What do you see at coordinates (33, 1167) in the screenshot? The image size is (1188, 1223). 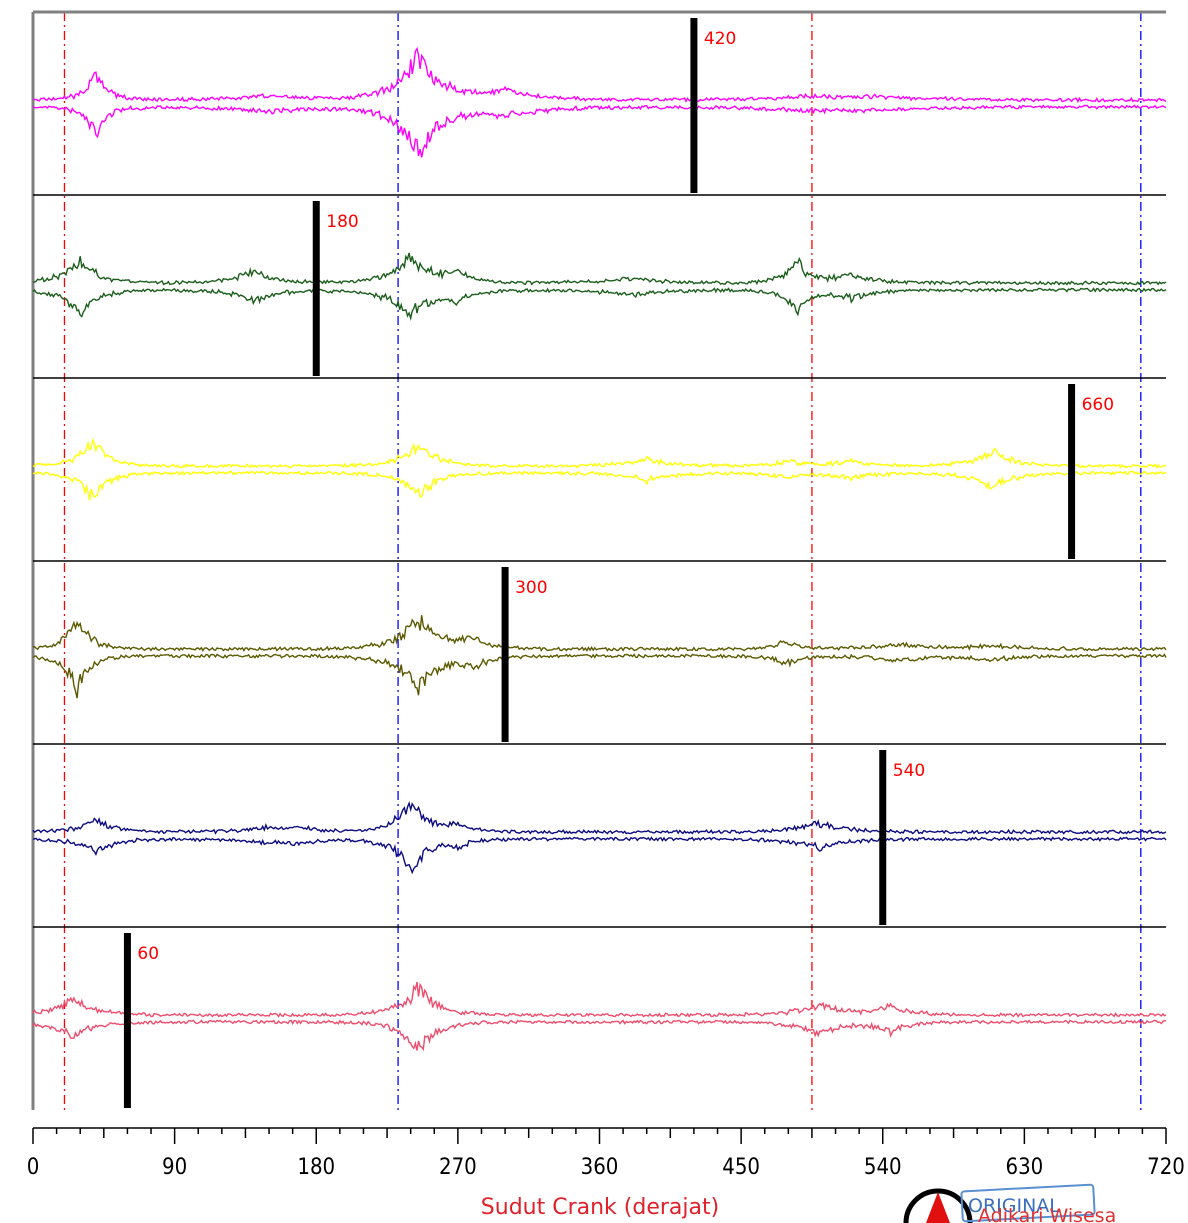 I see `x-tick-label: 0` at bounding box center [33, 1167].